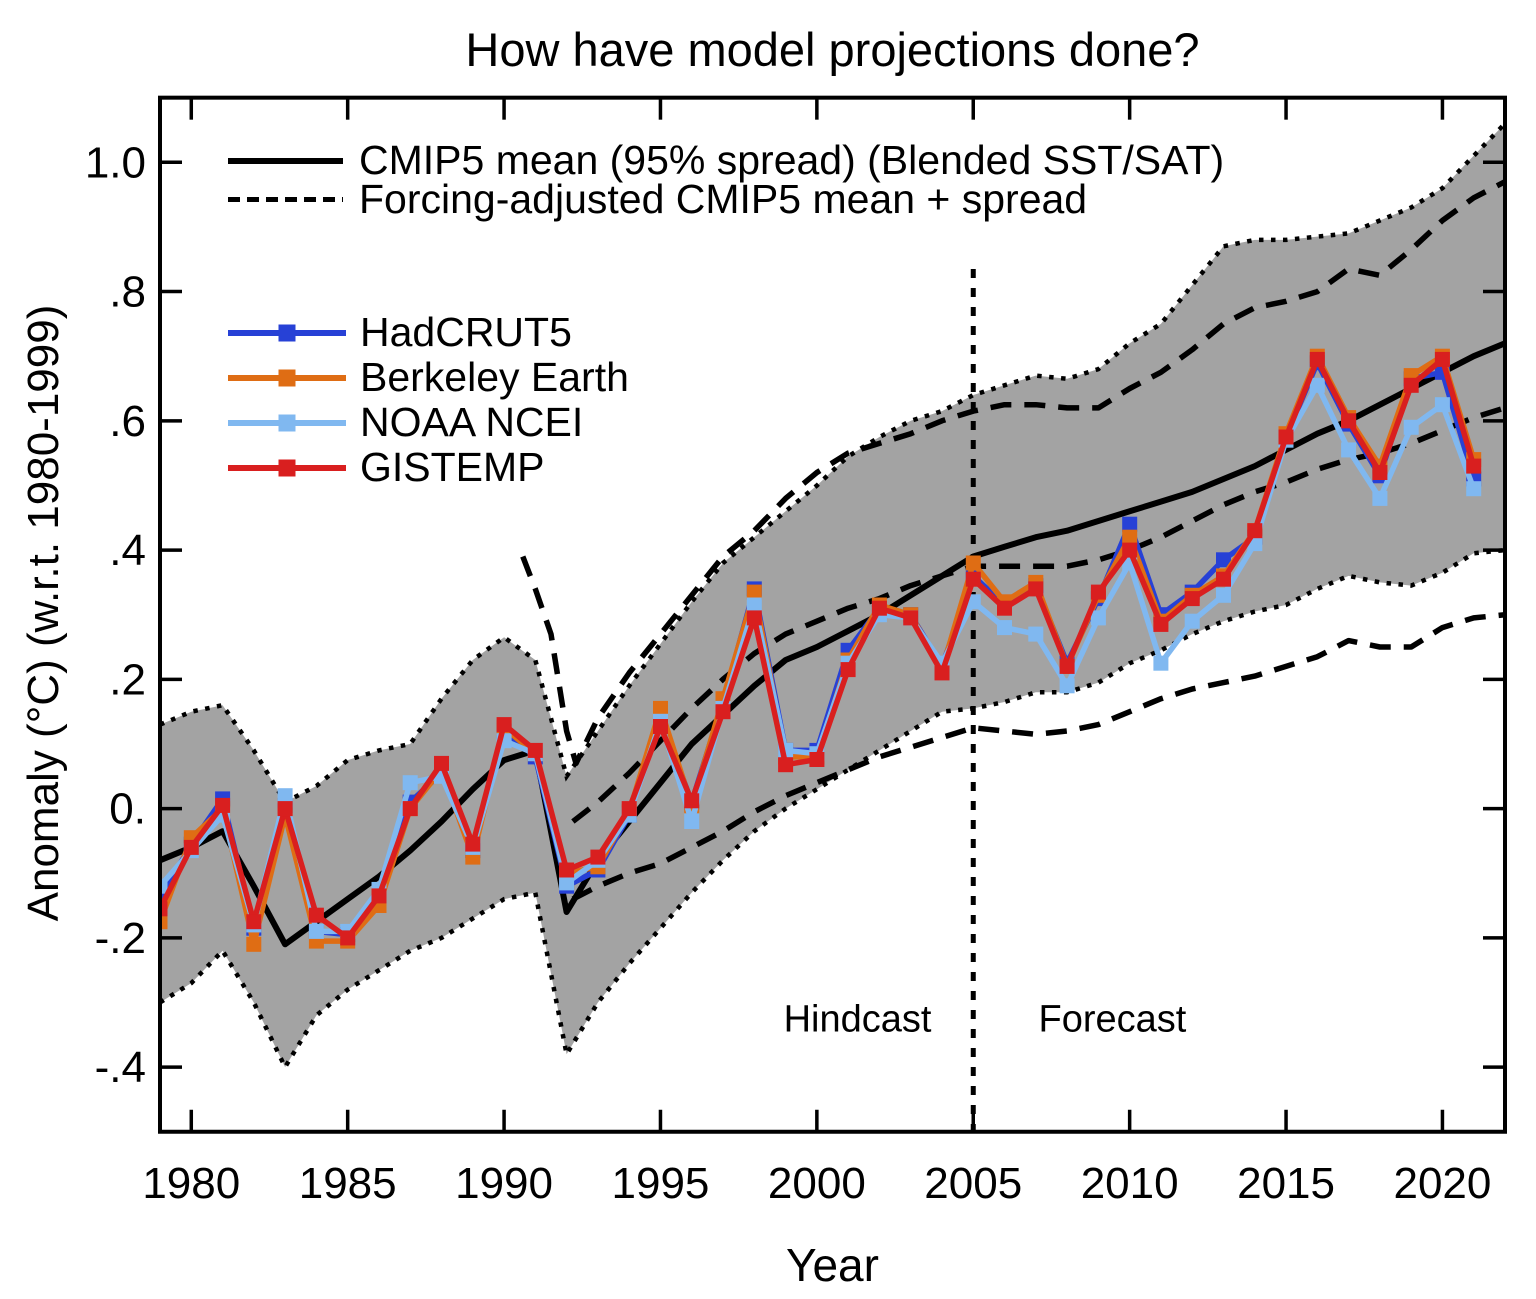 This screenshot has height=1299, width=1536. What do you see at coordinates (858, 1020) in the screenshot?
I see `hindcast-label: Hindcast` at bounding box center [858, 1020].